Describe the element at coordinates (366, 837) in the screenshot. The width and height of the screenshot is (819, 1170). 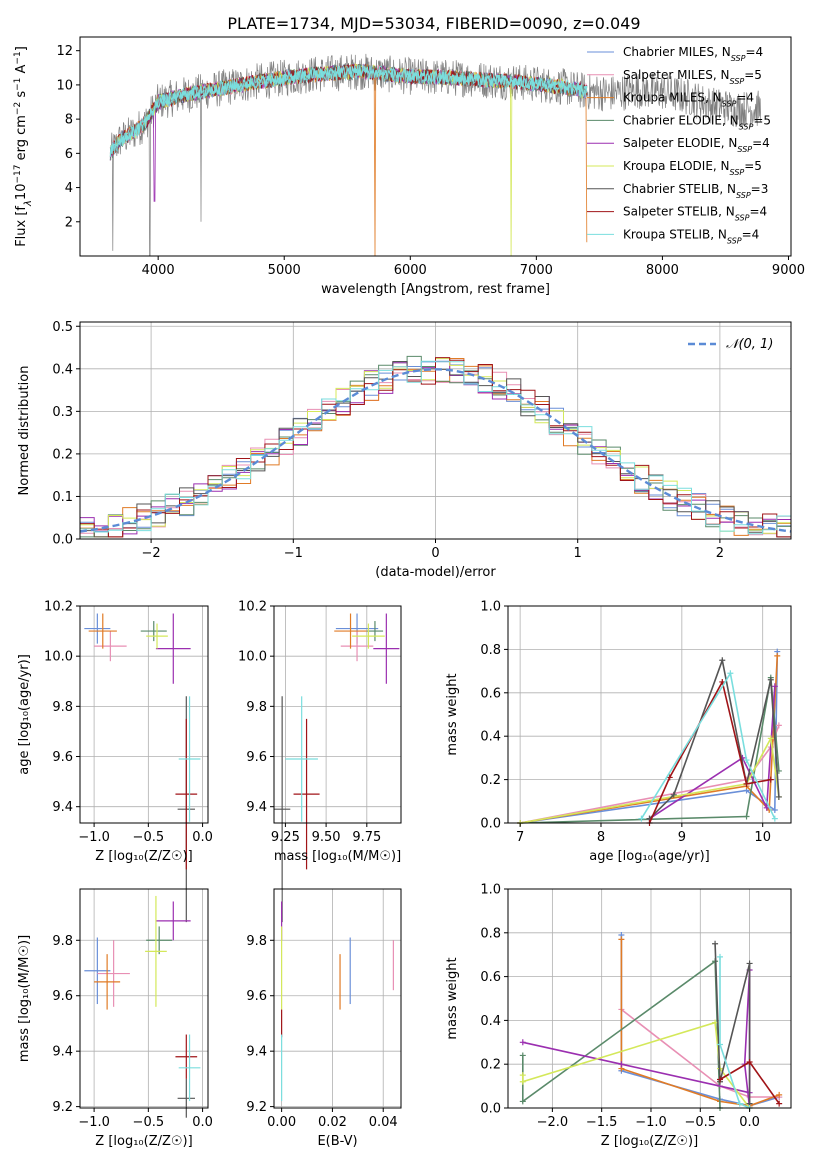
I see `x-tick-label: 9.75` at that location.